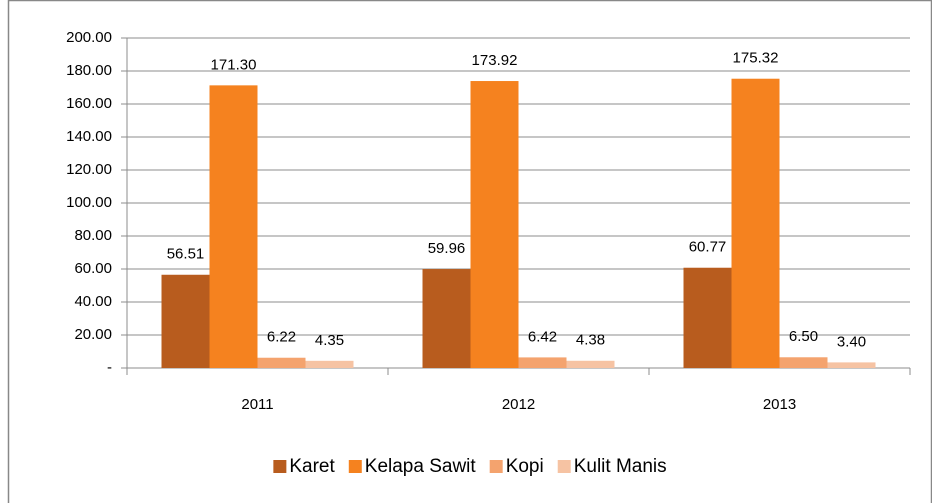  What do you see at coordinates (708, 247) in the screenshot?
I see `data-label: 60.77` at bounding box center [708, 247].